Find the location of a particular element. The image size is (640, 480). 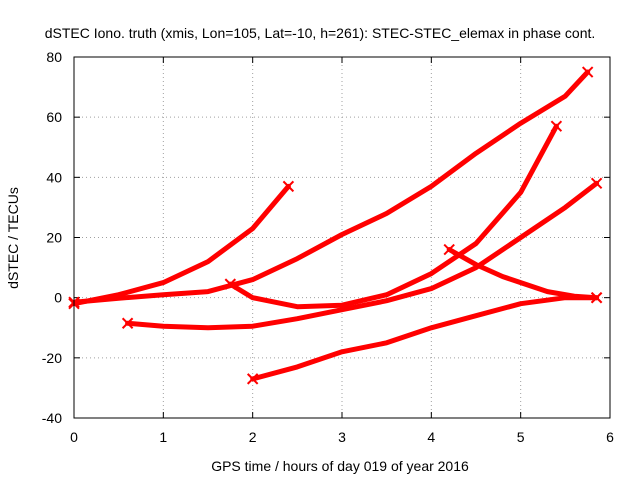

y-tick-label: 60 is located at coordinates (54, 117).